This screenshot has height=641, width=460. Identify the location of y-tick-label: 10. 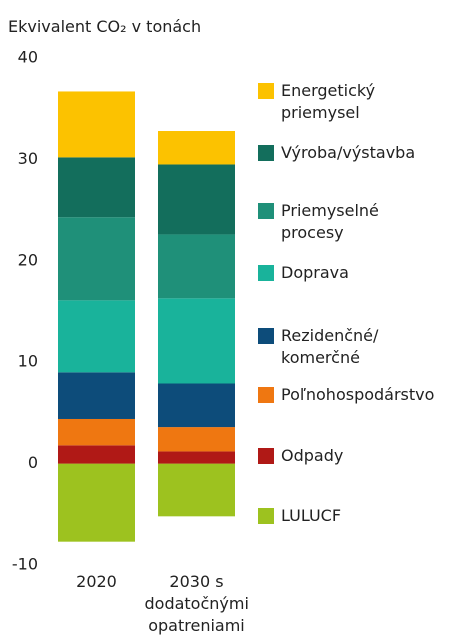
(28, 361).